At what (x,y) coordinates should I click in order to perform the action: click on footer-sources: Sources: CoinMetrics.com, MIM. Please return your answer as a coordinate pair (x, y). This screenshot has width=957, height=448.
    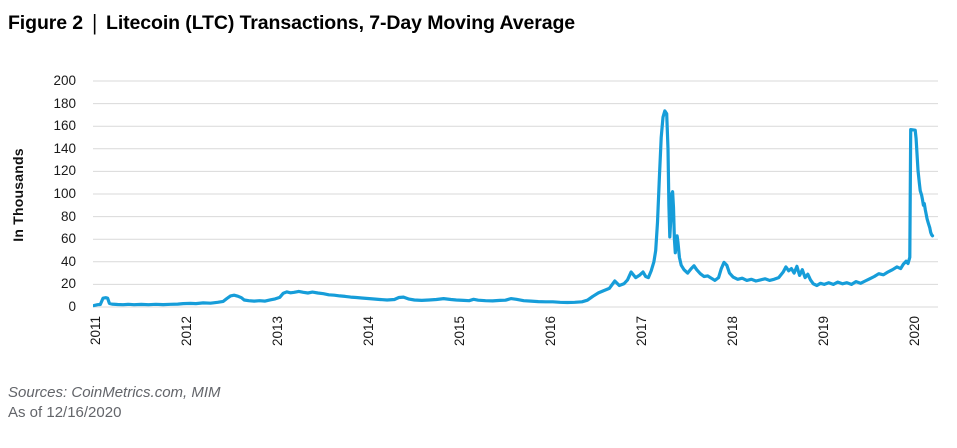
    Looking at the image, I should click on (114, 392).